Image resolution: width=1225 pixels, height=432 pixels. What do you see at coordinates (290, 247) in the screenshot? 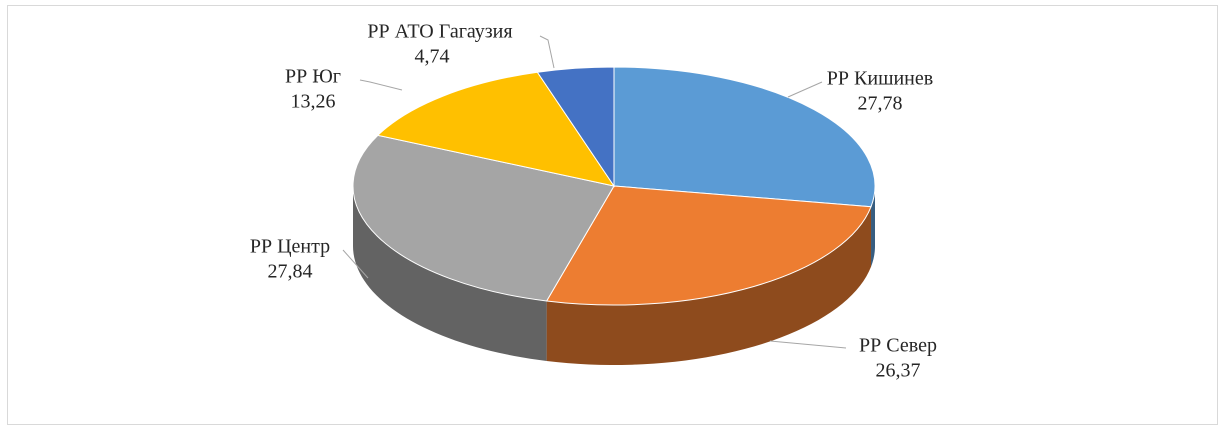
I see `slice-label: РР Центр` at bounding box center [290, 247].